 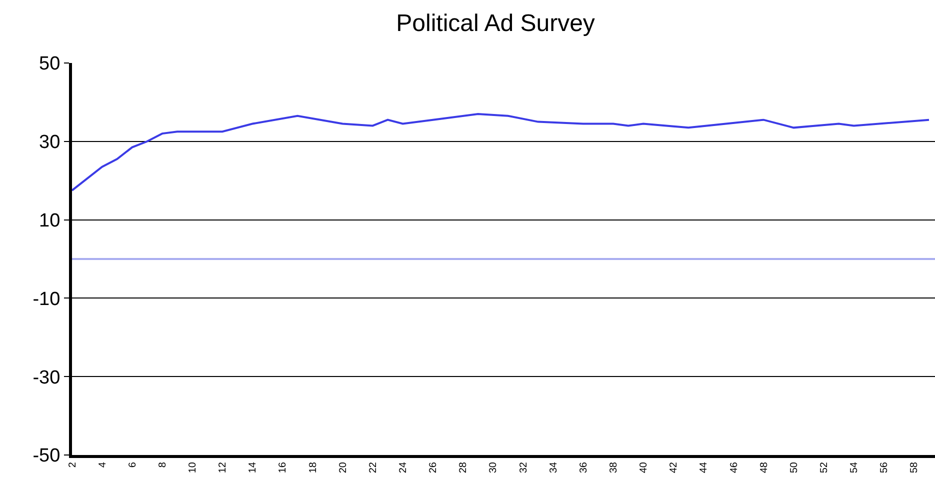 I want to click on chart-title: Political Ad Survey, so click(x=495, y=24).